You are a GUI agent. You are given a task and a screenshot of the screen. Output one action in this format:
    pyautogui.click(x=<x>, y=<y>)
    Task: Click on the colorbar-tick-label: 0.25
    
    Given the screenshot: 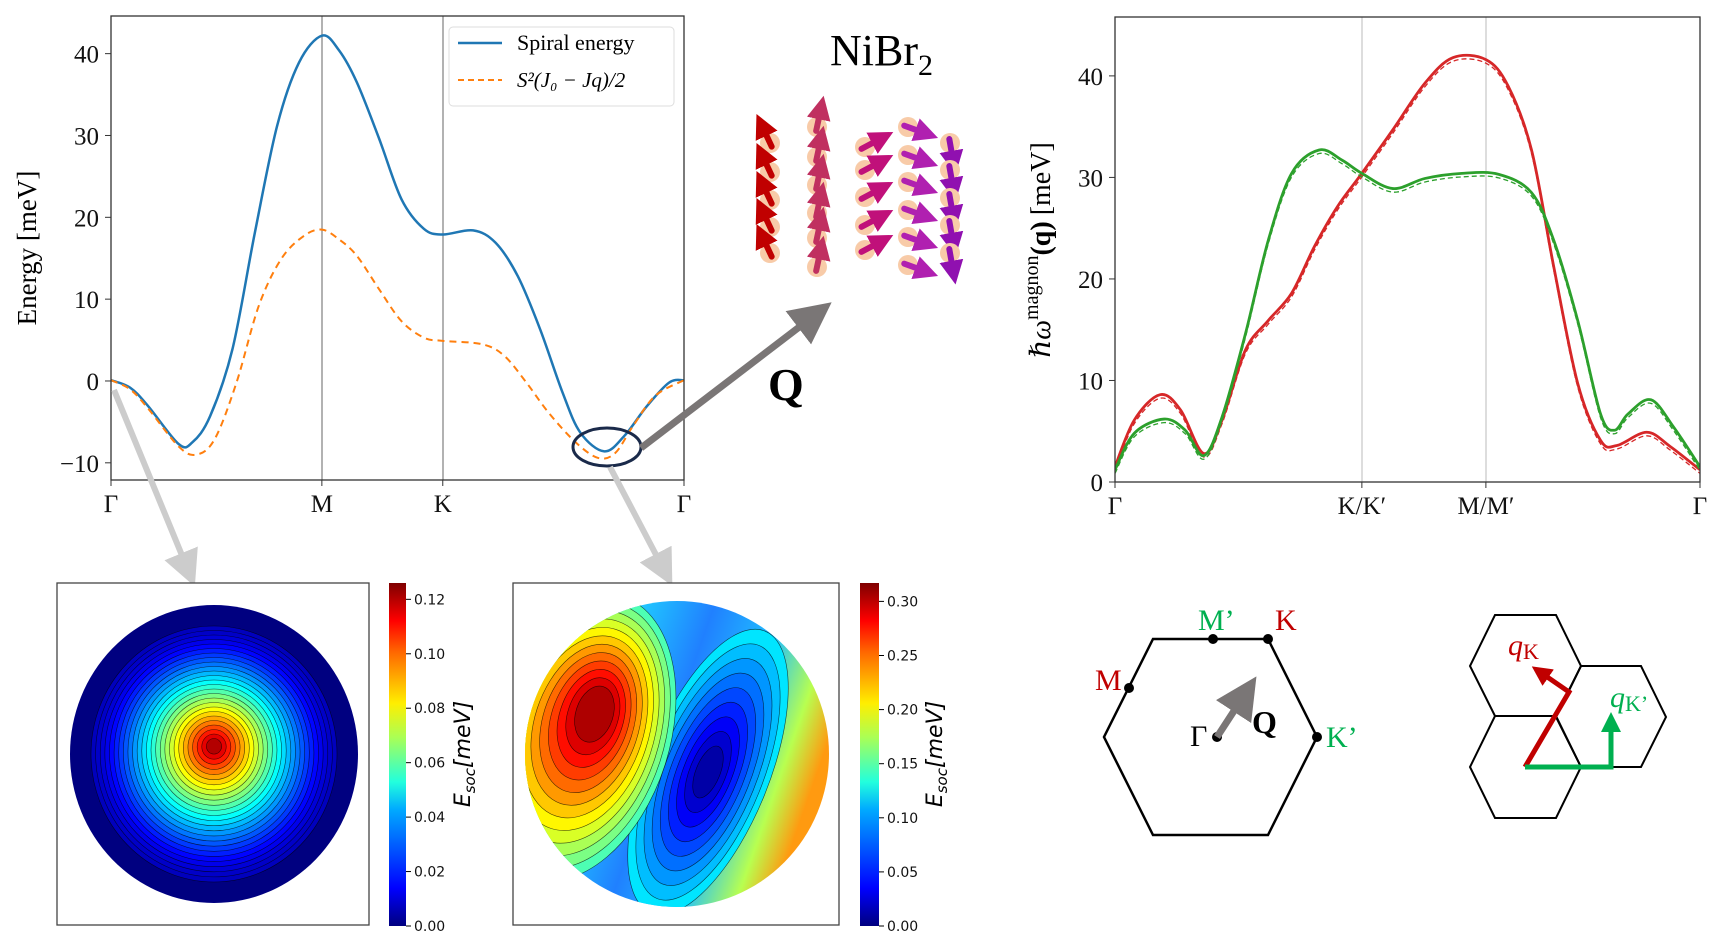 What is the action you would take?
    pyautogui.click(x=902, y=656)
    